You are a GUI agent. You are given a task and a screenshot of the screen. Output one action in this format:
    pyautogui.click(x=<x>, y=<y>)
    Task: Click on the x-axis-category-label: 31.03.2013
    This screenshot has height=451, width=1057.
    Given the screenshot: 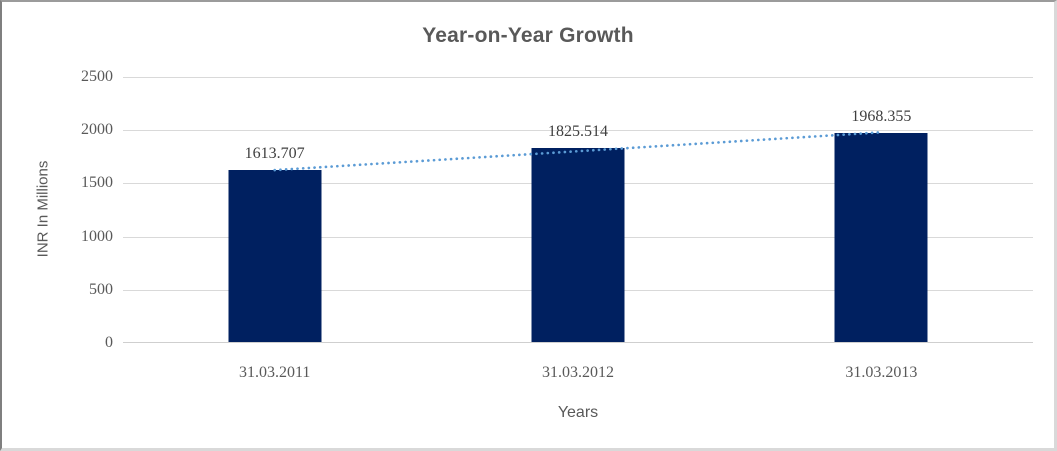 What is the action you would take?
    pyautogui.click(x=881, y=372)
    